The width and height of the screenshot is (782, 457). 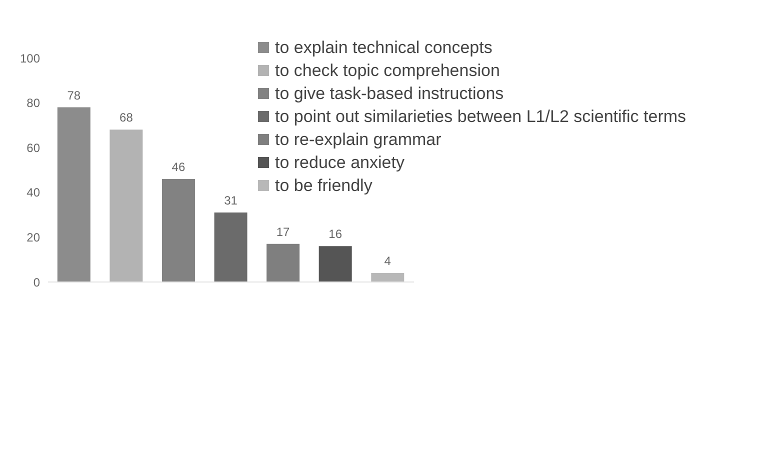 What do you see at coordinates (30, 58) in the screenshot?
I see `y-tick-label: 100` at bounding box center [30, 58].